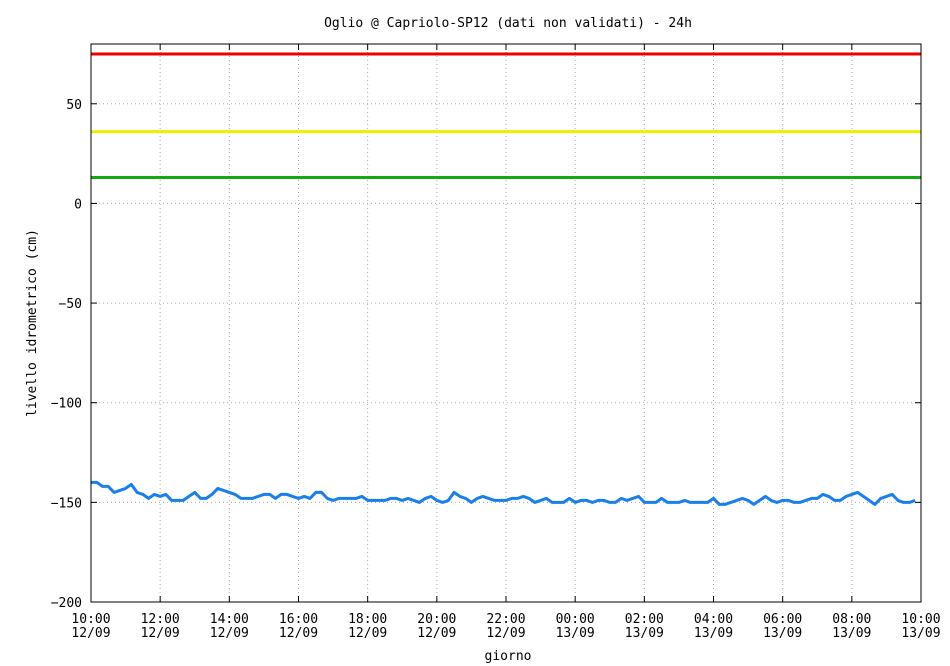  Describe the element at coordinates (70, 304) in the screenshot. I see `y-tick-label: −50` at that location.